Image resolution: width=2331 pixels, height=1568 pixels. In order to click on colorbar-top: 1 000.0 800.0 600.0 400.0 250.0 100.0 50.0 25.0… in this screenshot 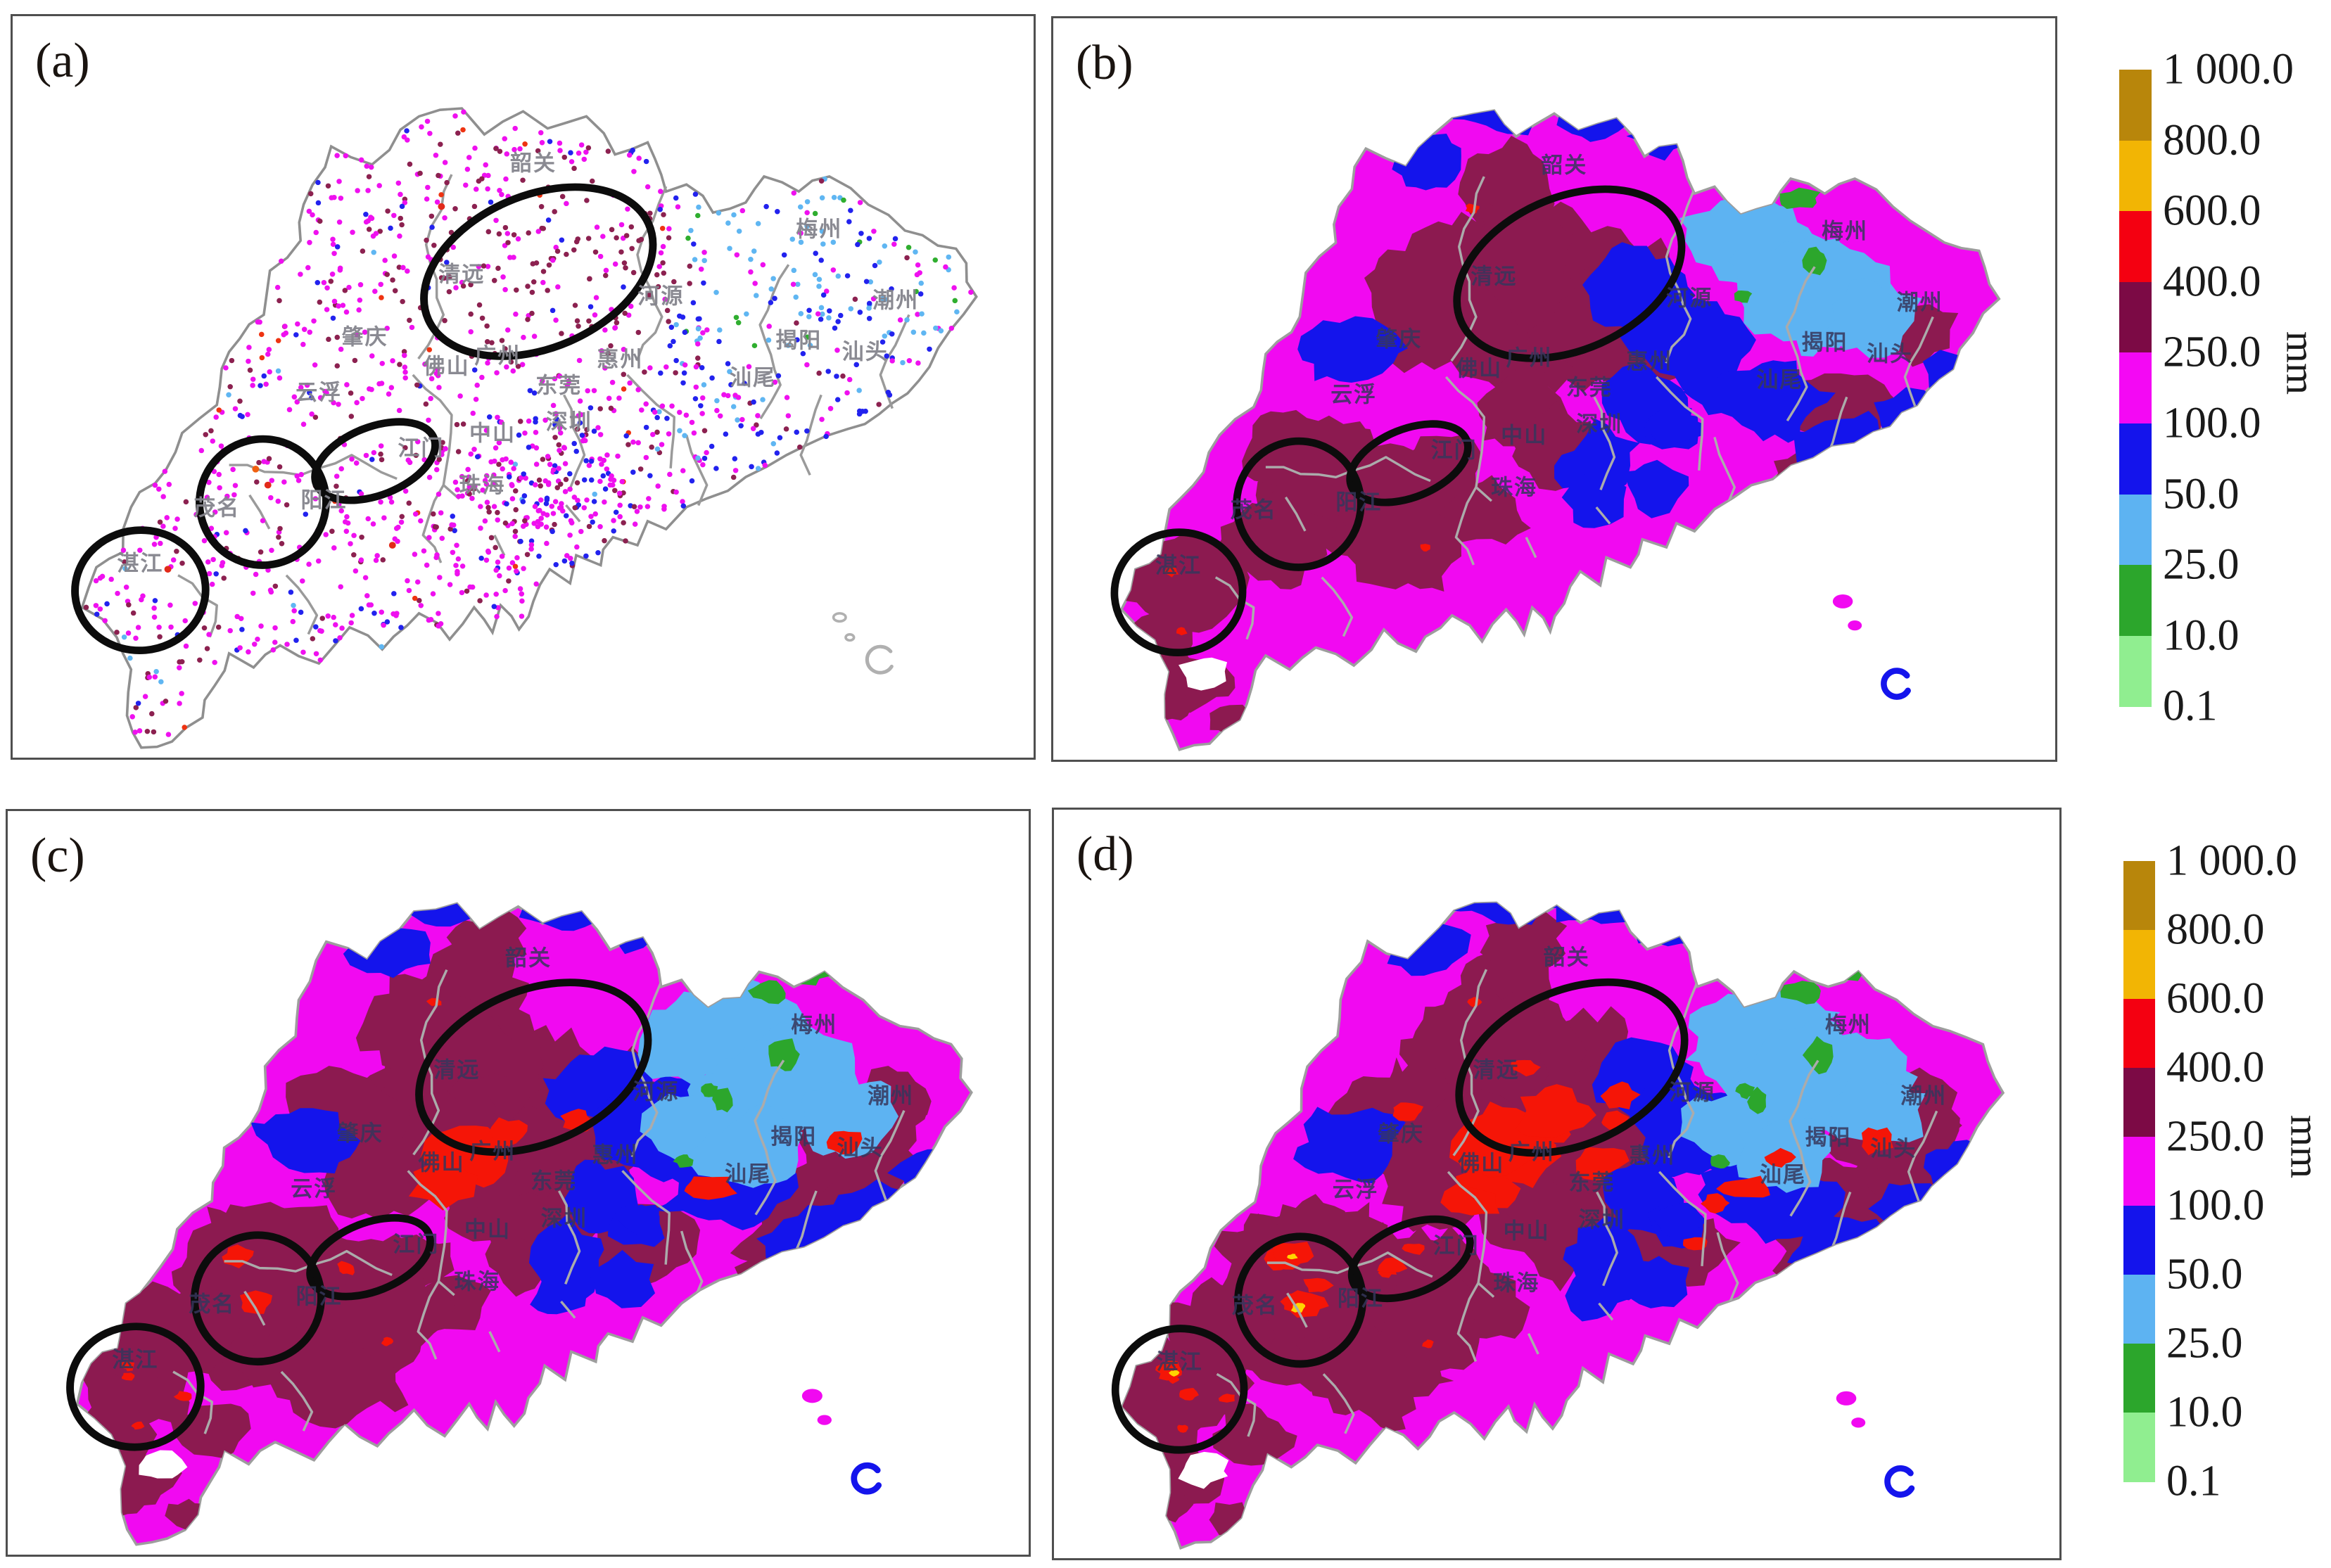, I will do `click(2224, 388)`.